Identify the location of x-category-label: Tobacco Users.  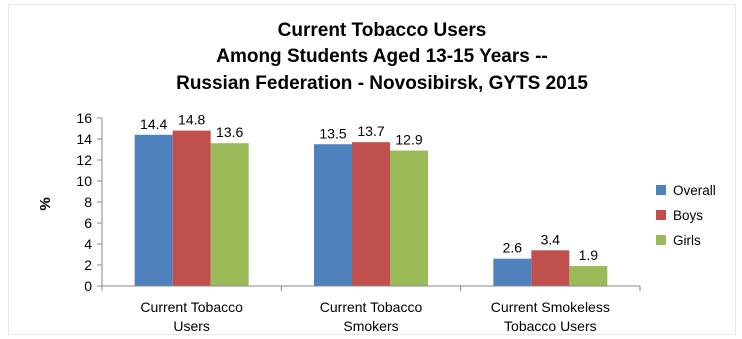
(550, 326).